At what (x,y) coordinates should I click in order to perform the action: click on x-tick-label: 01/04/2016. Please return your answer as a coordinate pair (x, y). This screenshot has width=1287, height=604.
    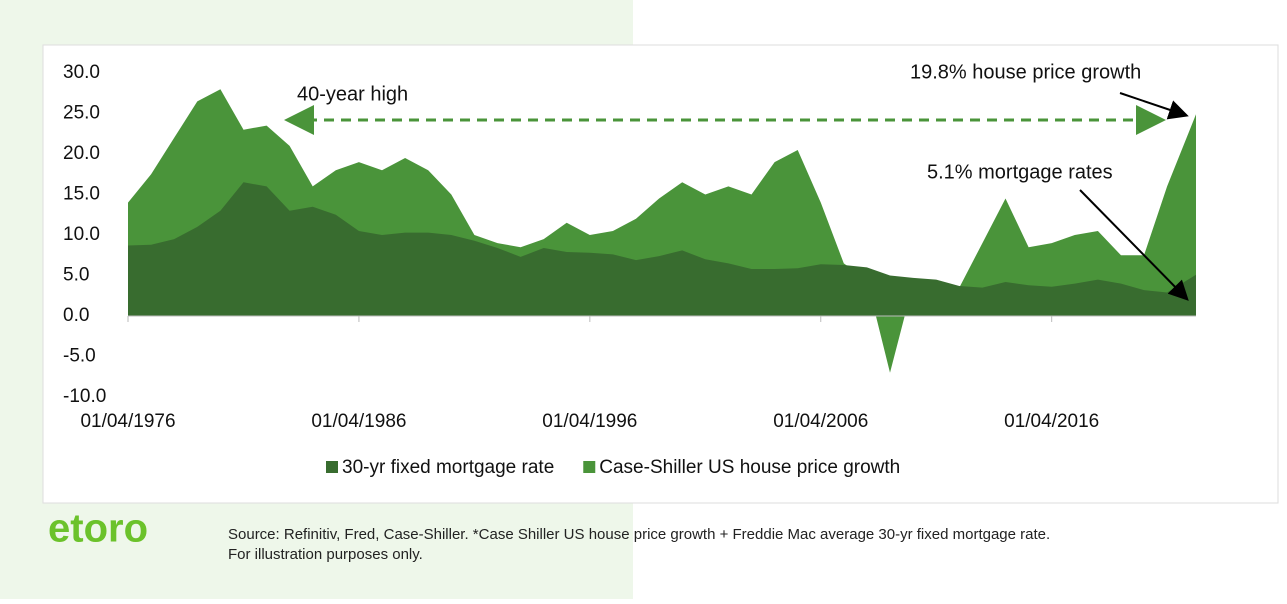
    Looking at the image, I should click on (1051, 421).